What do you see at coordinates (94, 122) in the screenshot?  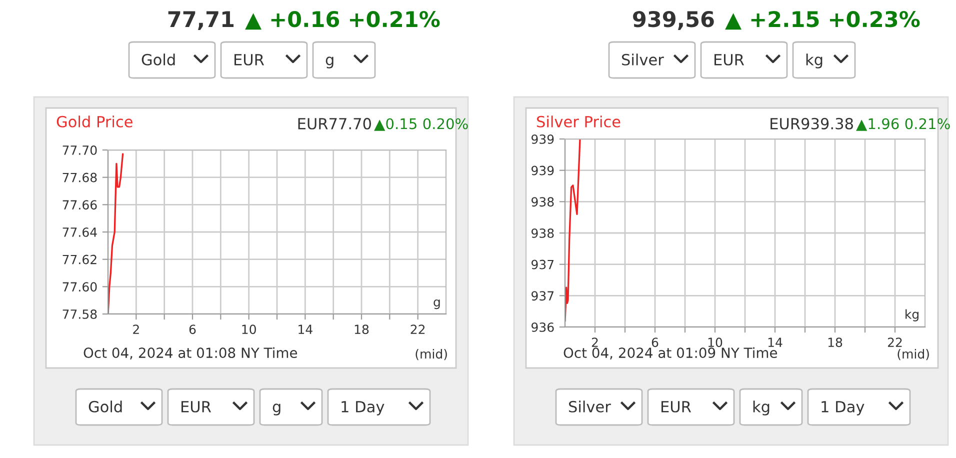 I see `chart-title: Gold Price` at bounding box center [94, 122].